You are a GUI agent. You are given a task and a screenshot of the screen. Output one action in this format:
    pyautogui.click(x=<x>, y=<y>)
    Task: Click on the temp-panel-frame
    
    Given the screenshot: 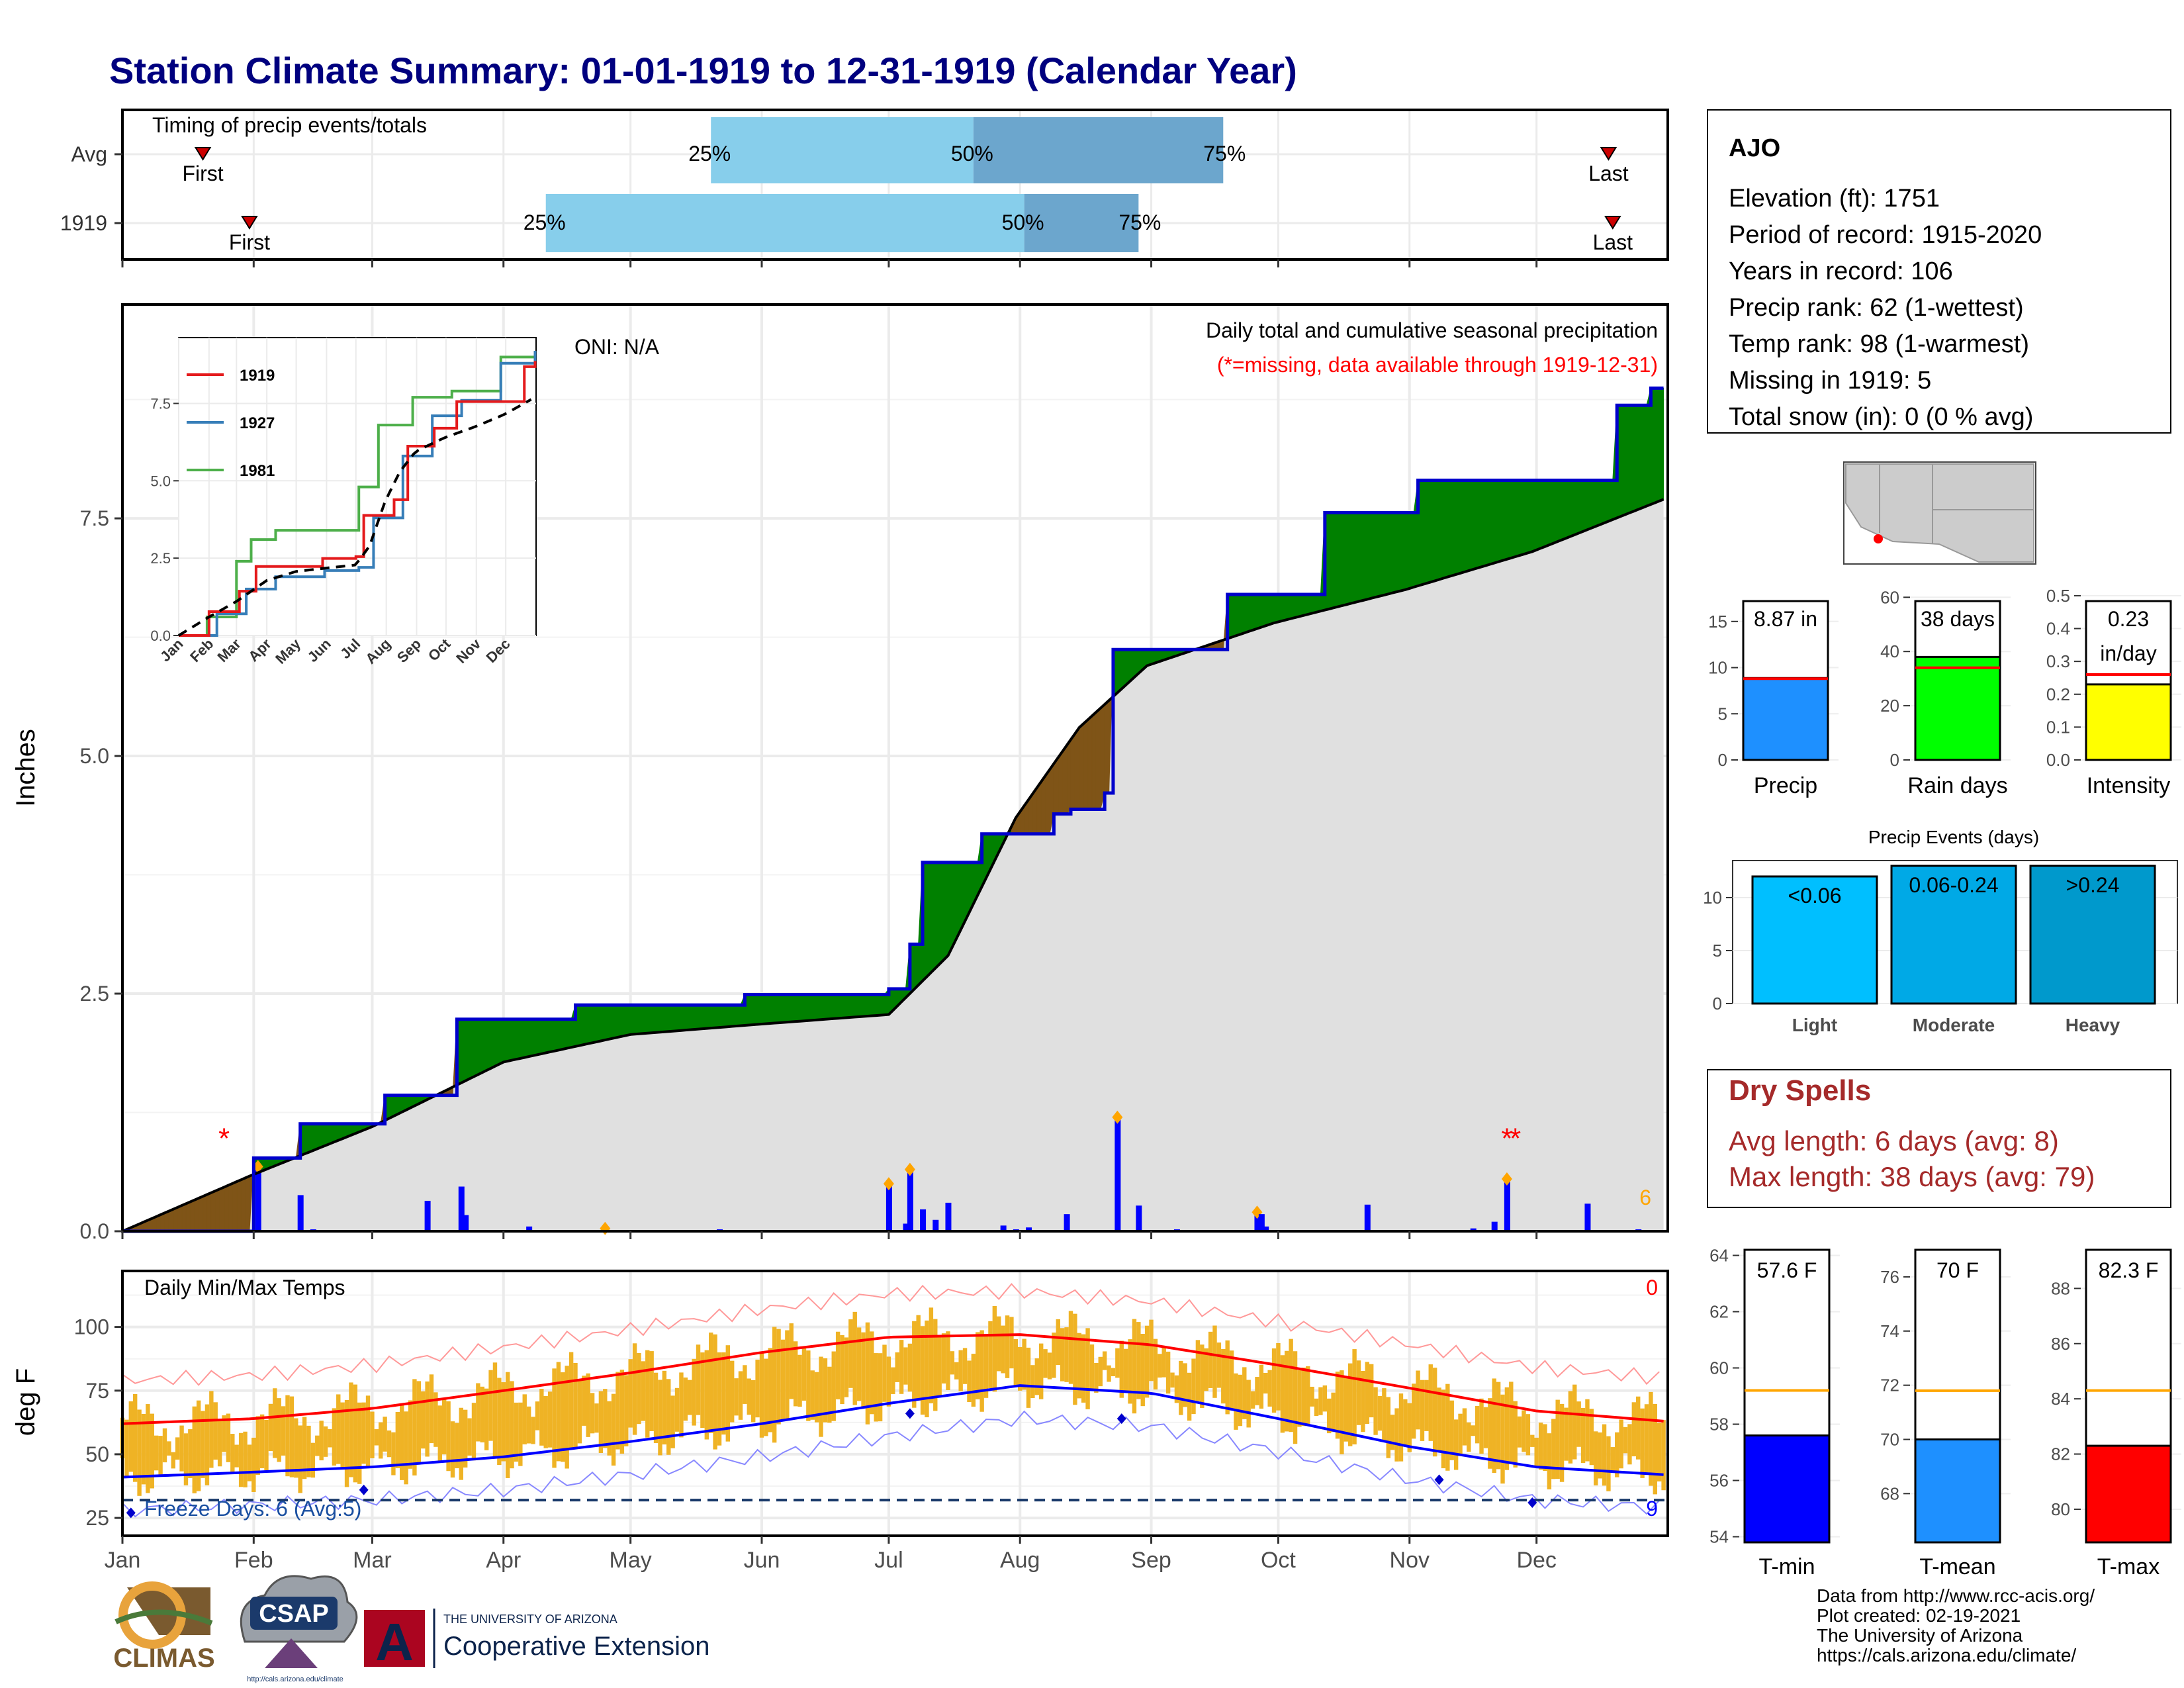 What is the action you would take?
    pyautogui.click(x=895, y=1403)
    